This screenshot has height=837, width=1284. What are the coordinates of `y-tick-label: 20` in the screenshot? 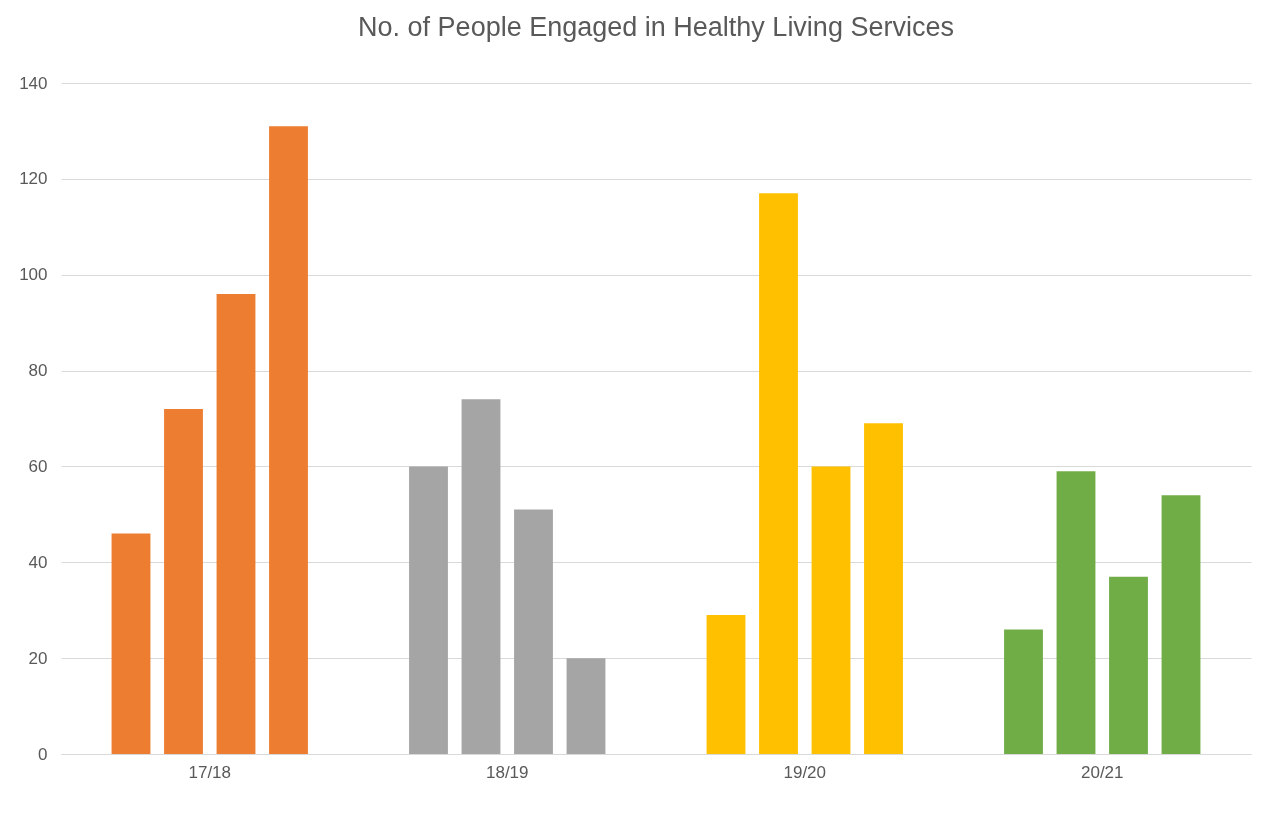 It's located at (38, 658).